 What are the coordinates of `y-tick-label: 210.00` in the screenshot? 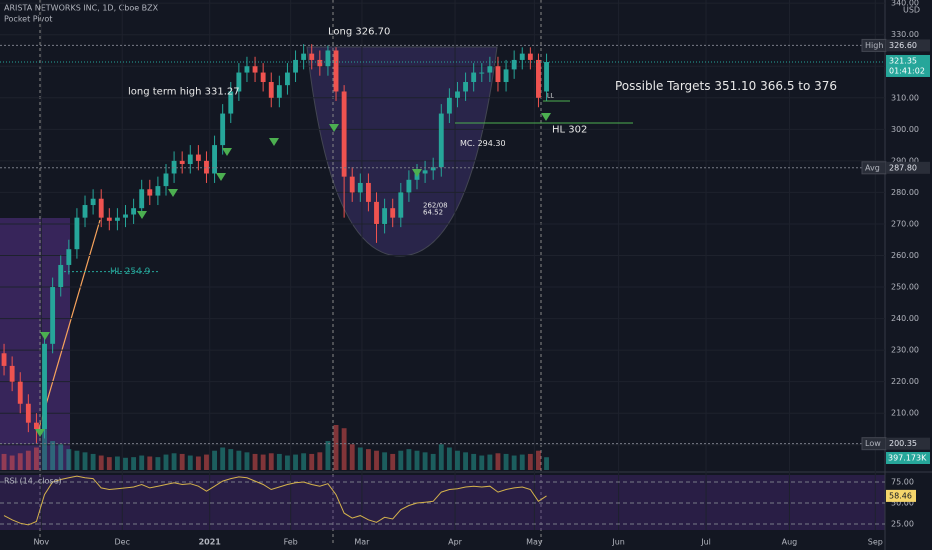 It's located at (905, 413).